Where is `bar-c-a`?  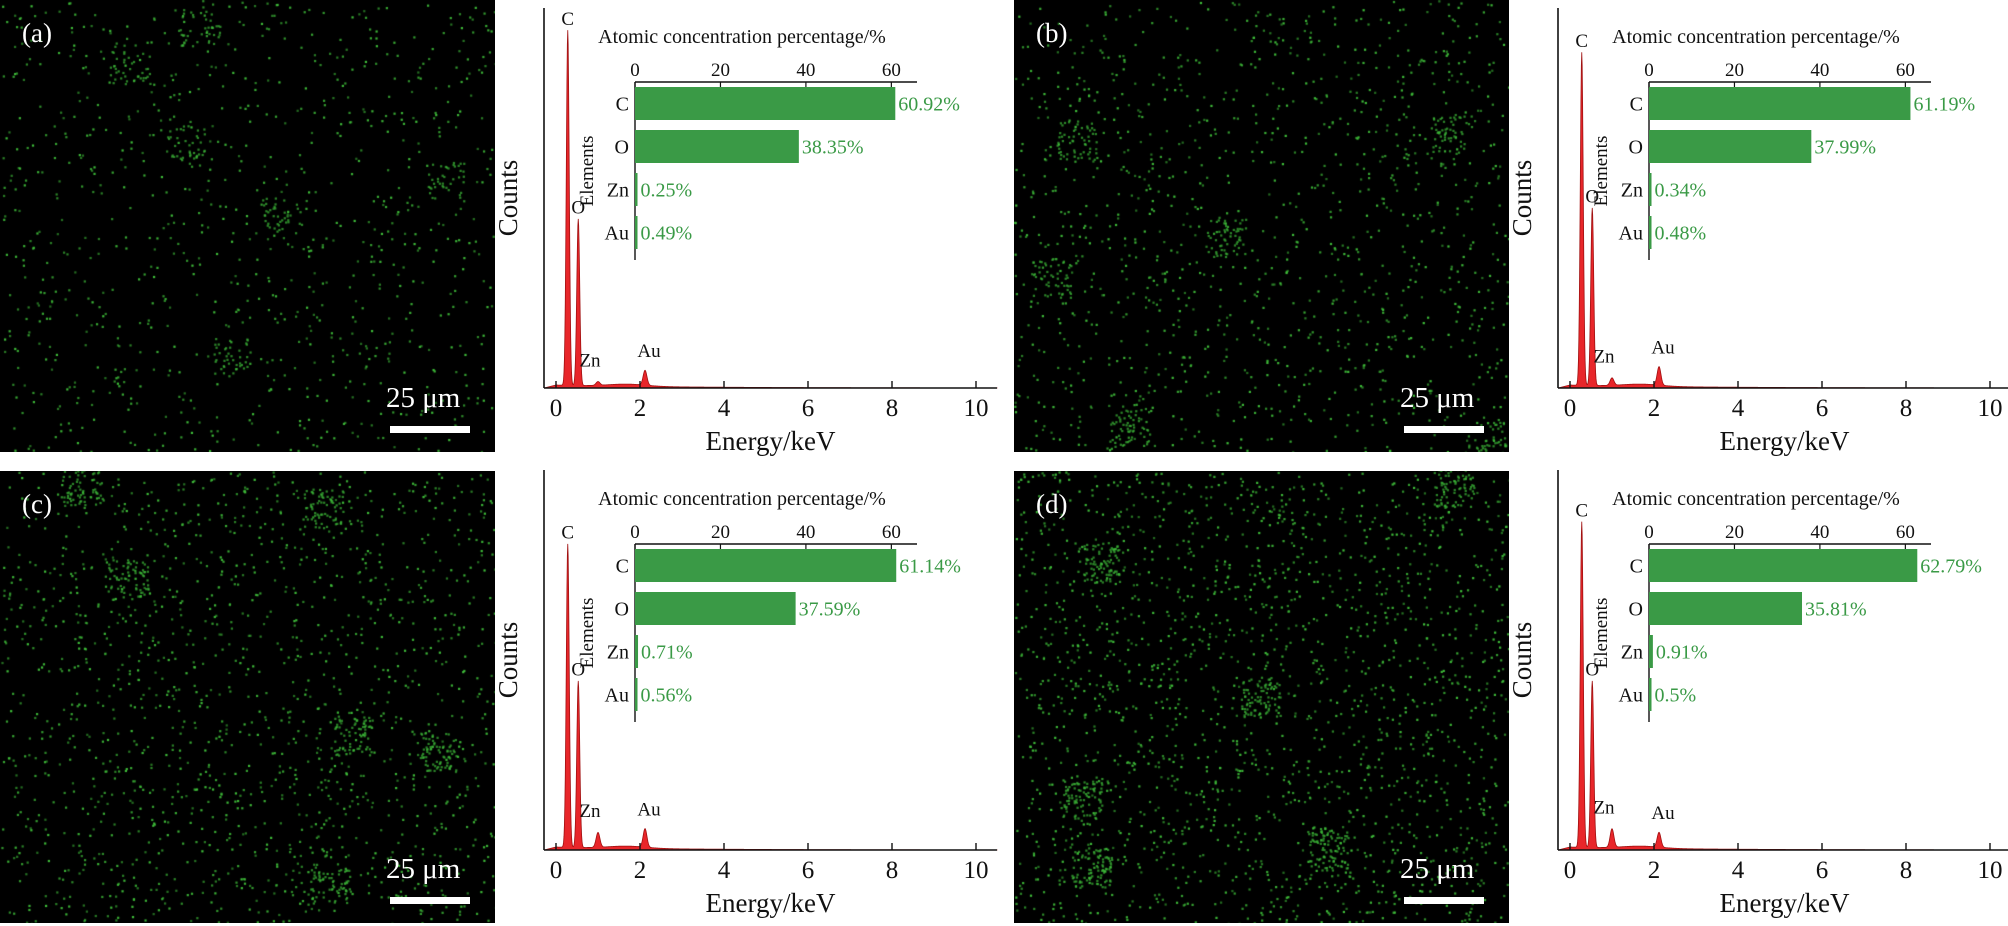
bar-c-a is located at coordinates (765, 103).